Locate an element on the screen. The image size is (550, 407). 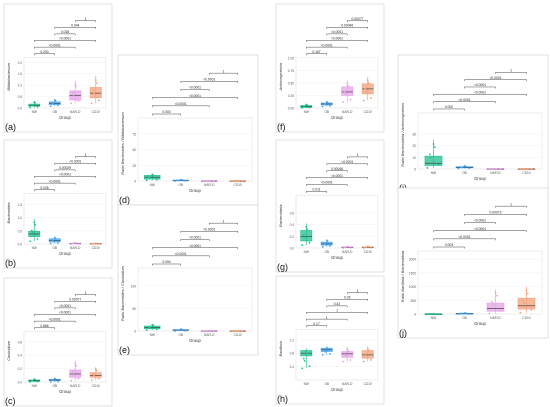
x-tick-label: OB is located at coordinates (326, 112).